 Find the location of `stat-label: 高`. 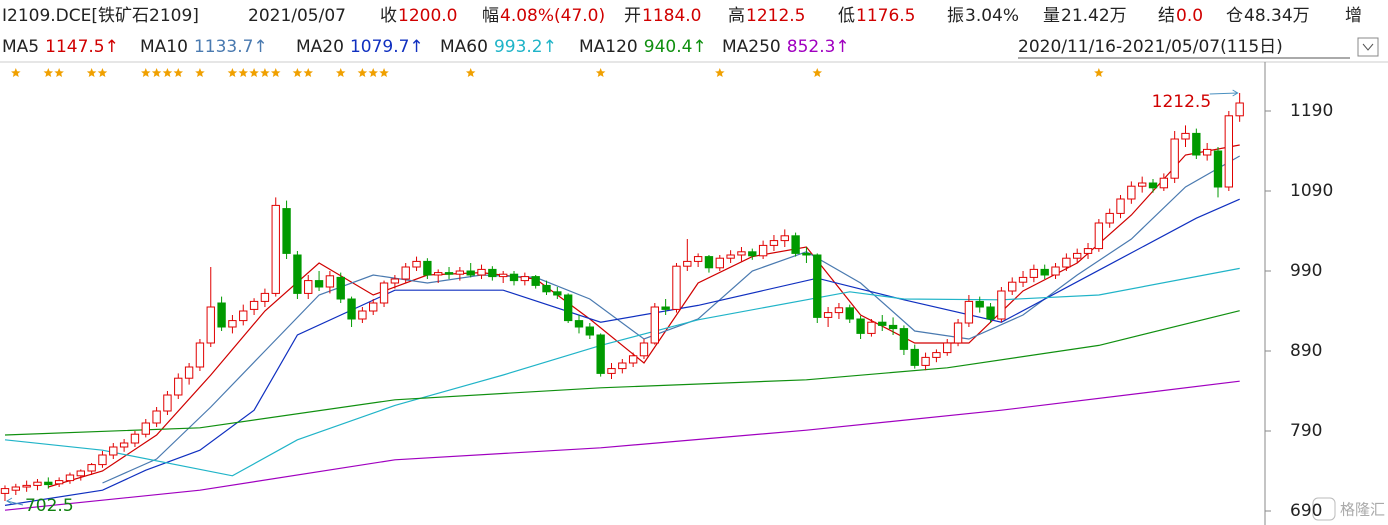

stat-label: 高 is located at coordinates (736, 16).